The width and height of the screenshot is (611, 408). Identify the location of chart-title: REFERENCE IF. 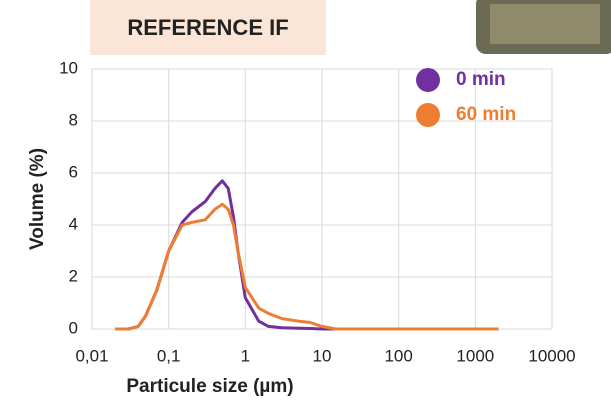
(207, 27).